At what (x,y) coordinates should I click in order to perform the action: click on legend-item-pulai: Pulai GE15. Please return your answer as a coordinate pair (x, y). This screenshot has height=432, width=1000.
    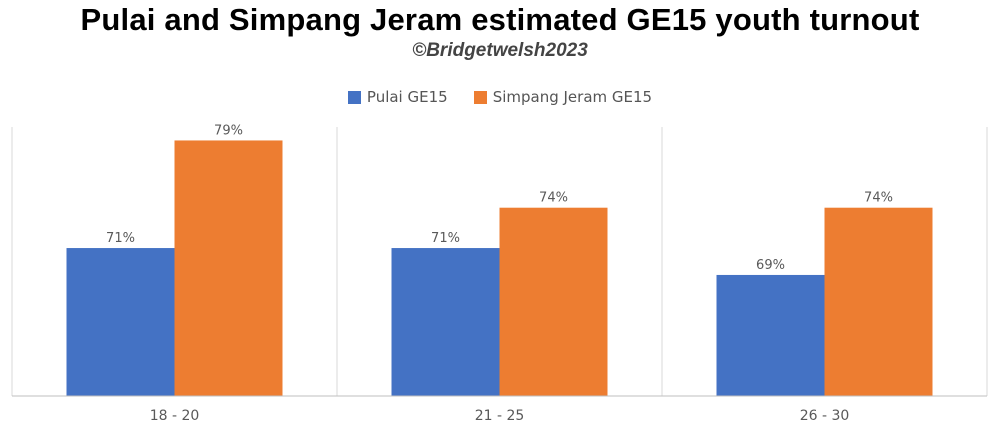
    Looking at the image, I should click on (397, 97).